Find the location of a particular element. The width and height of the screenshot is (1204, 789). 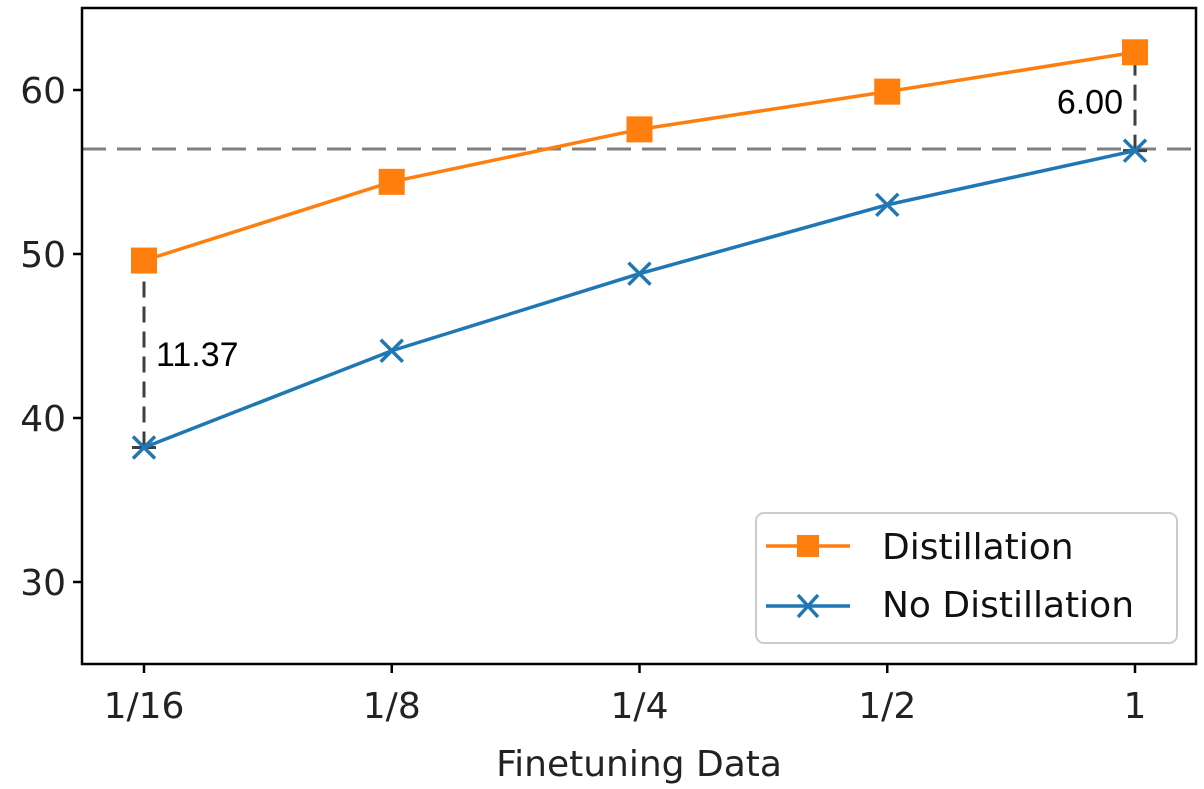

annotation-label: 11.37 is located at coordinates (197, 355).